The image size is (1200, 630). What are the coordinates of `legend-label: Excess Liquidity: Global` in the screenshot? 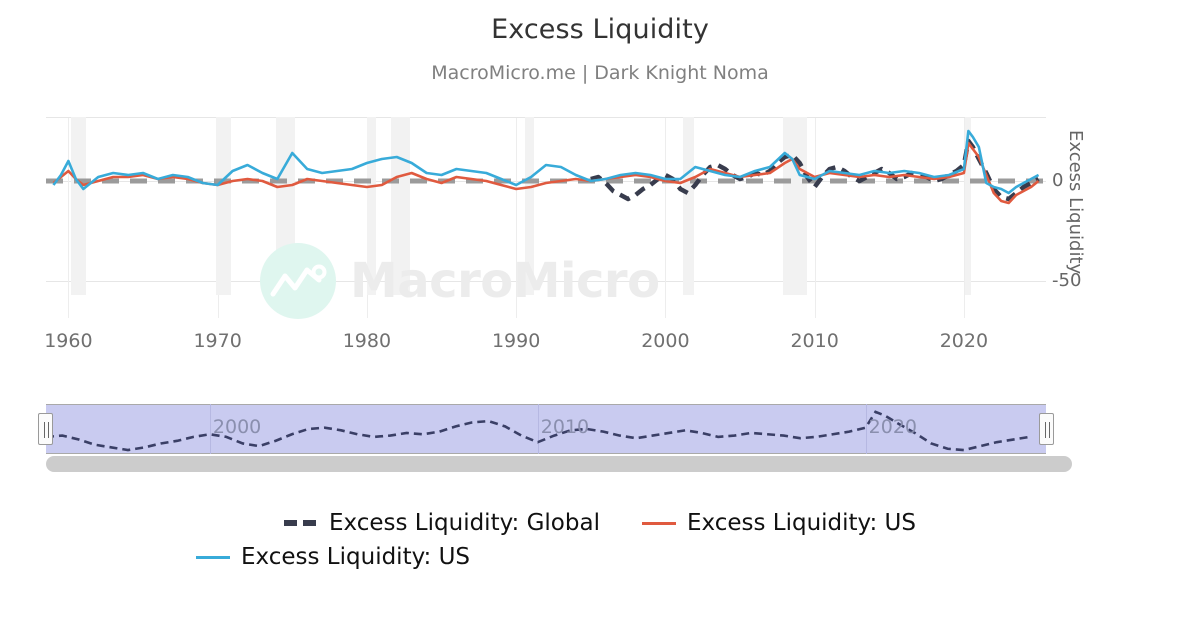 It's located at (464, 523).